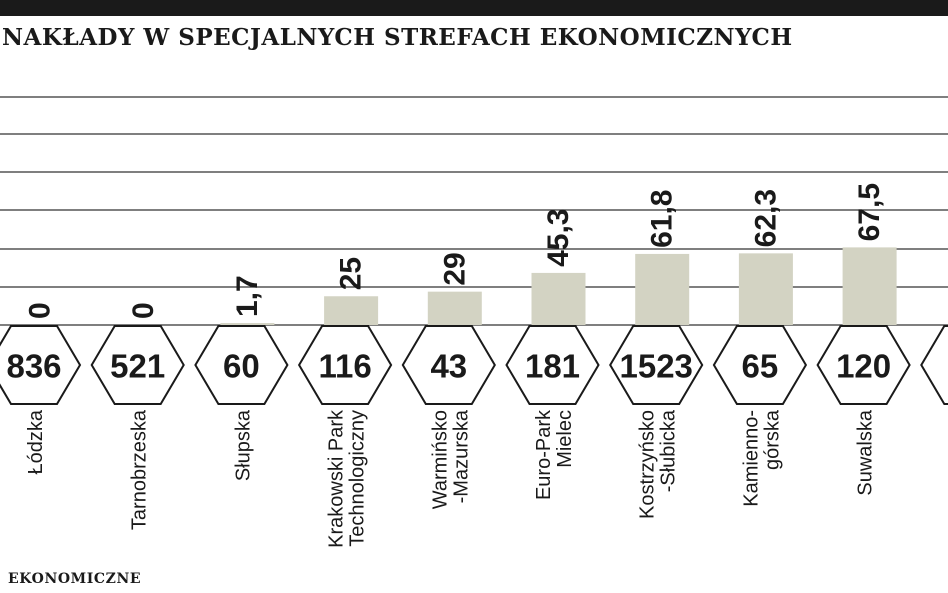 The image size is (948, 593). What do you see at coordinates (658, 464) in the screenshot?
I see `category-label: Kostrzyńsko-Słubicka` at bounding box center [658, 464].